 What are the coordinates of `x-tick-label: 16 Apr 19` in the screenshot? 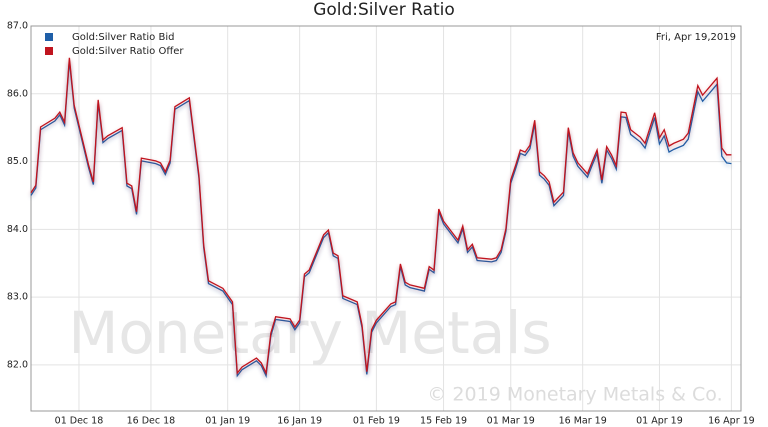 It's located at (731, 421).